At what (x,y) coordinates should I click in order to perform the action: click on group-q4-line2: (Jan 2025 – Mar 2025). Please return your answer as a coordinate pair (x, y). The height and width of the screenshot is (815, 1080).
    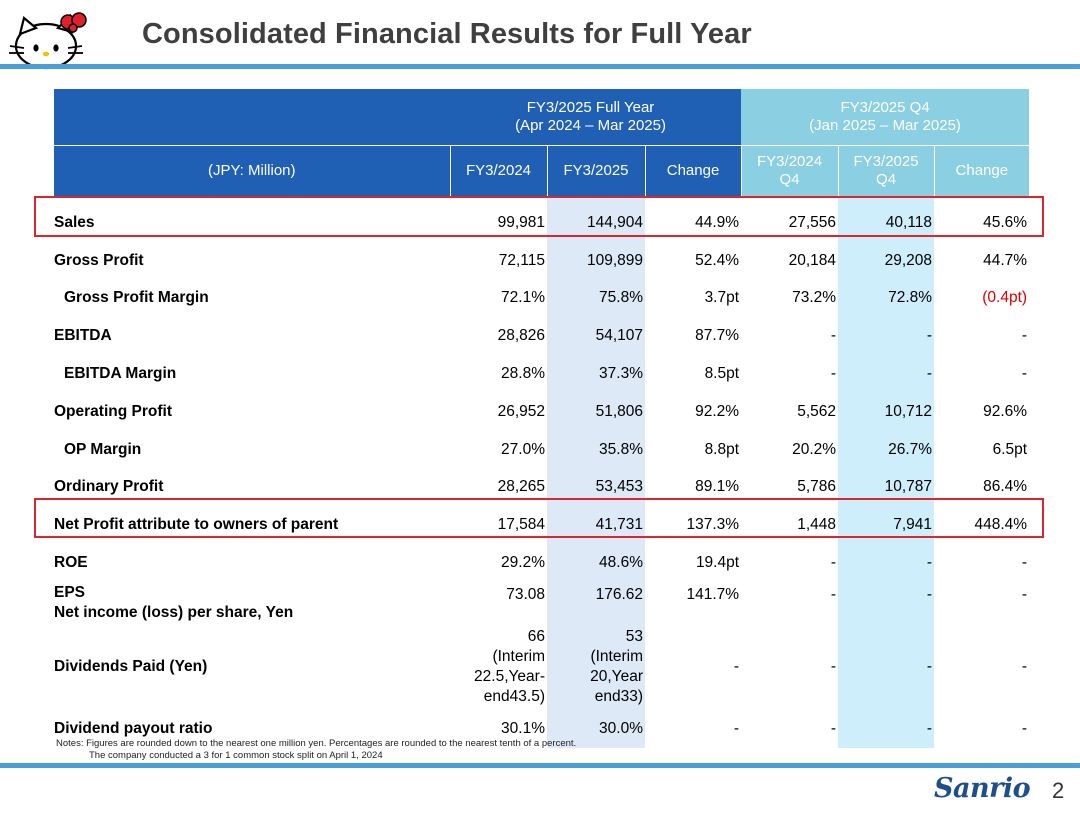
    Looking at the image, I should click on (885, 125).